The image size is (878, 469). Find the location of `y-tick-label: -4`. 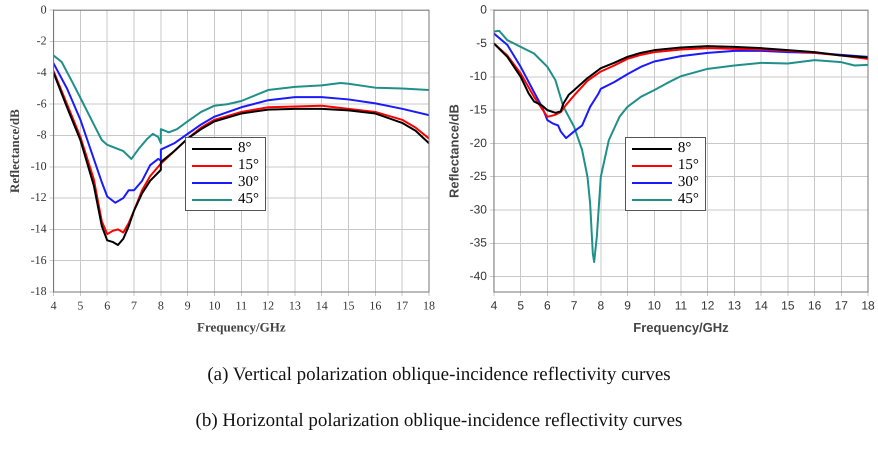

y-tick-label: -4 is located at coordinates (41, 71).